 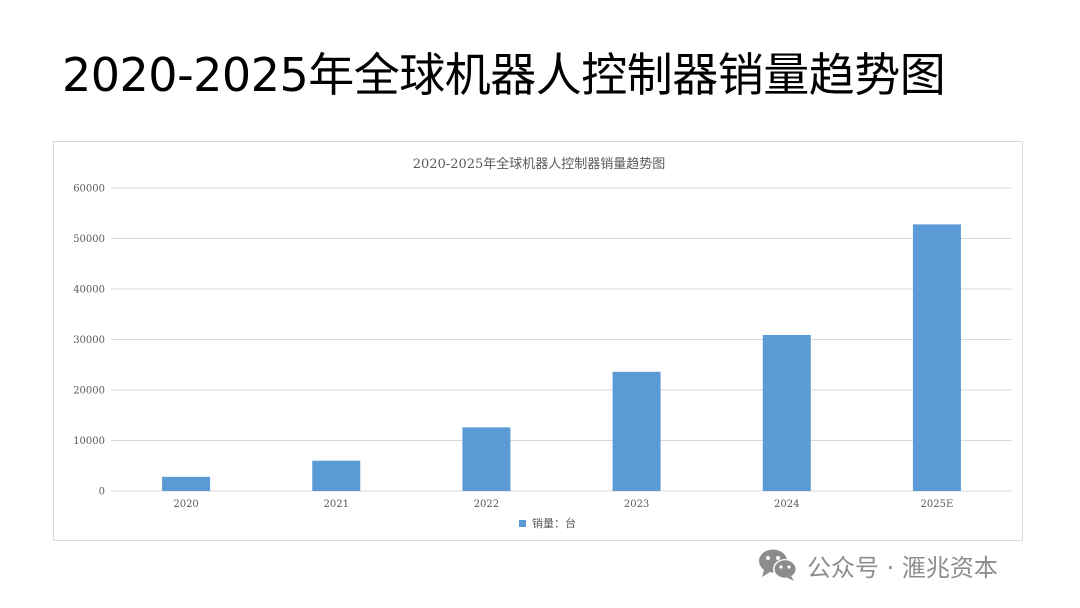 What do you see at coordinates (937, 504) in the screenshot?
I see `x-tick-label: 2025E` at bounding box center [937, 504].